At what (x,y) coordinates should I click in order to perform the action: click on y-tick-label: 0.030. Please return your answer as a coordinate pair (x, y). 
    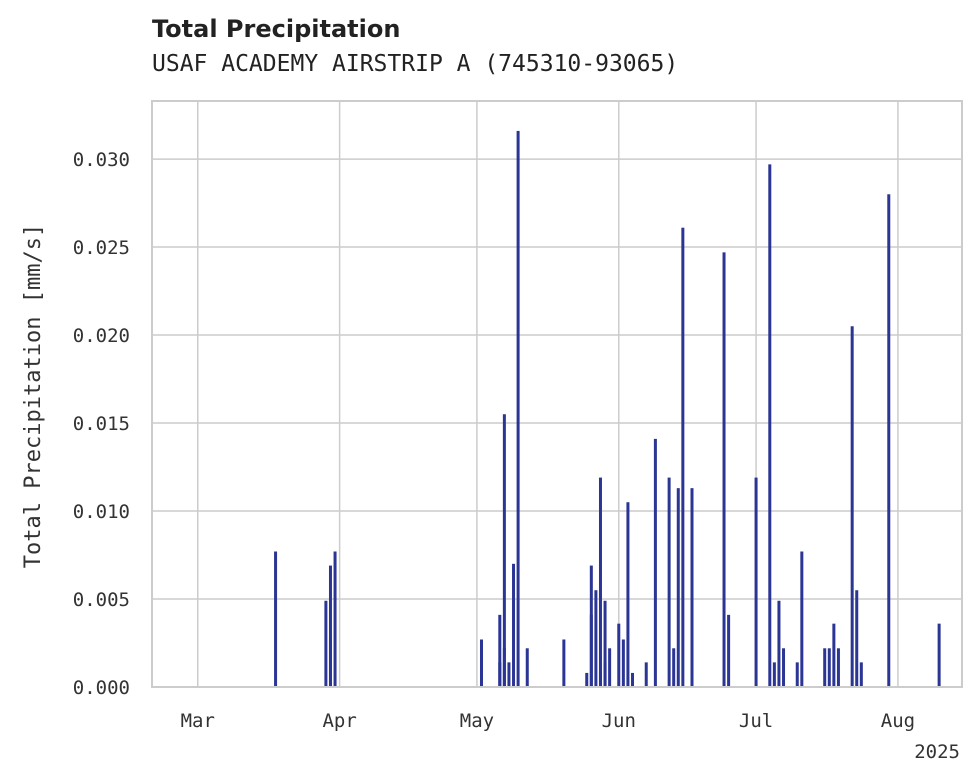
    Looking at the image, I should click on (101, 160).